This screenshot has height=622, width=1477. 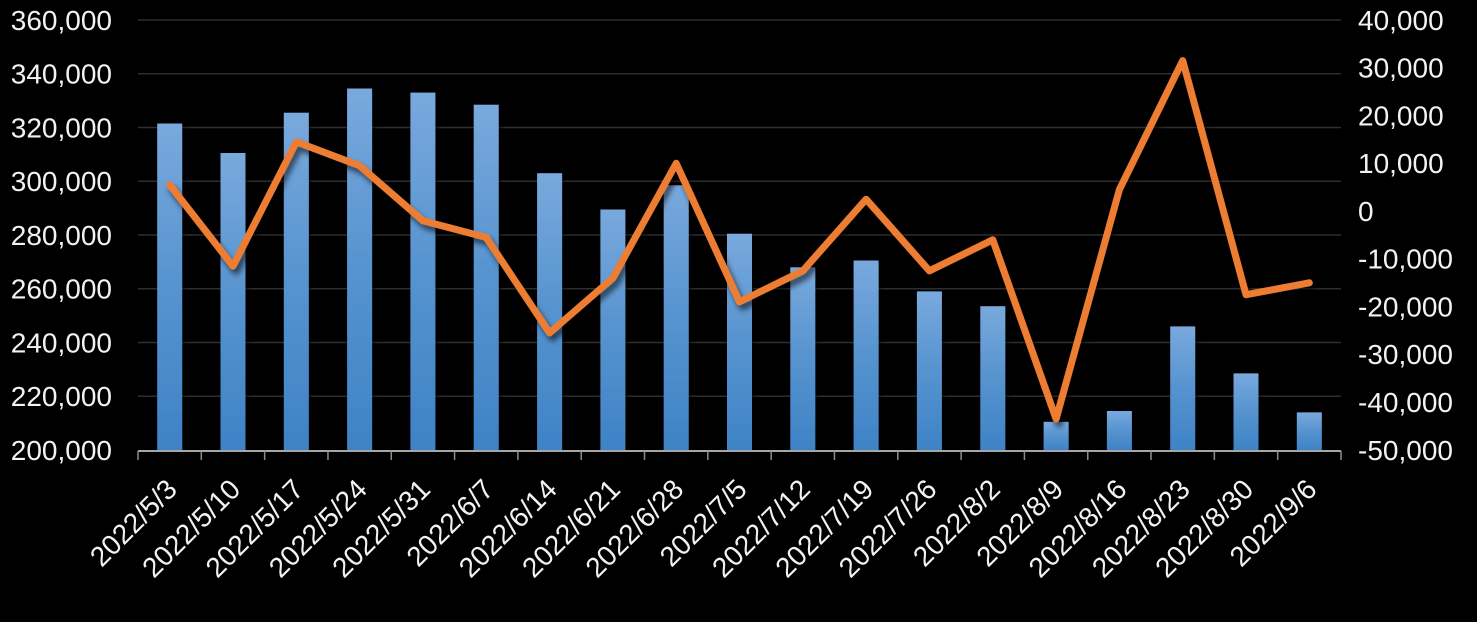 What do you see at coordinates (61, 289) in the screenshot?
I see `left-axis-tick-label: 260,000` at bounding box center [61, 289].